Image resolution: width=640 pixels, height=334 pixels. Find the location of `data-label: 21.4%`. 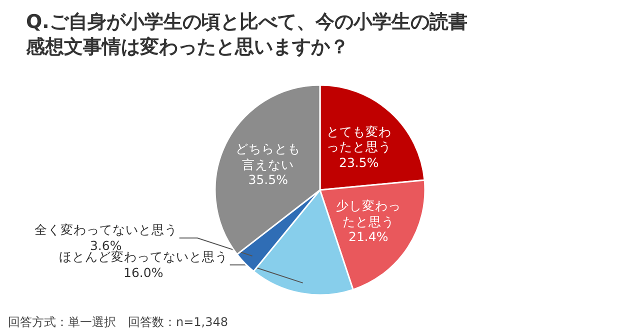

data-label: 21.4% is located at coordinates (369, 237).